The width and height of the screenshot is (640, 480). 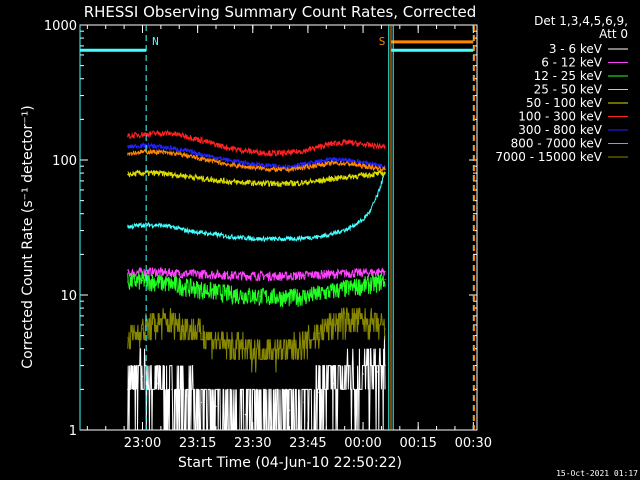 I want to click on y-tick-label: 1, so click(x=73, y=431).